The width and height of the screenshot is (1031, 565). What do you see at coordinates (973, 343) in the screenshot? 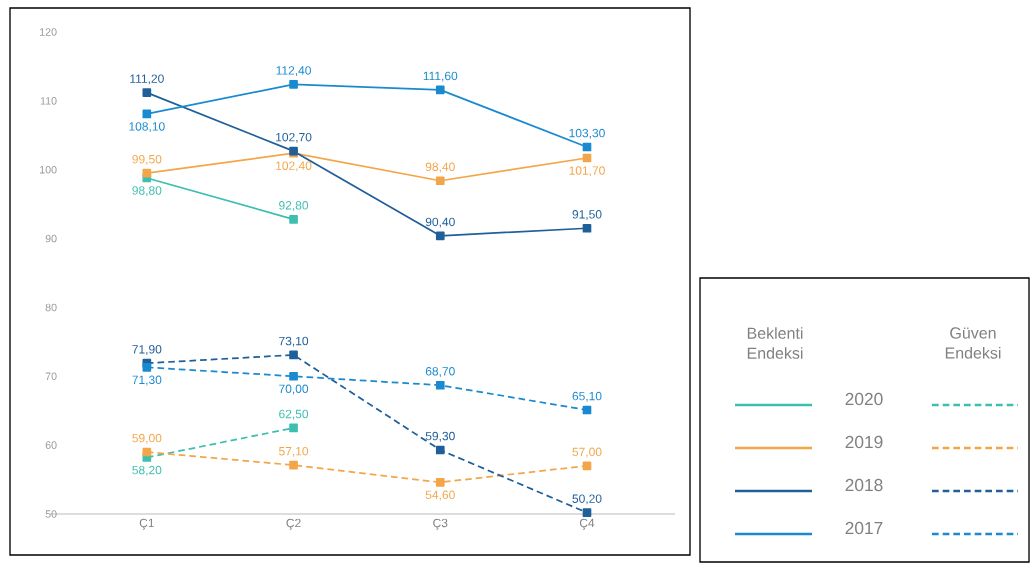
I see `text: Güven Endeksi` at bounding box center [973, 343].